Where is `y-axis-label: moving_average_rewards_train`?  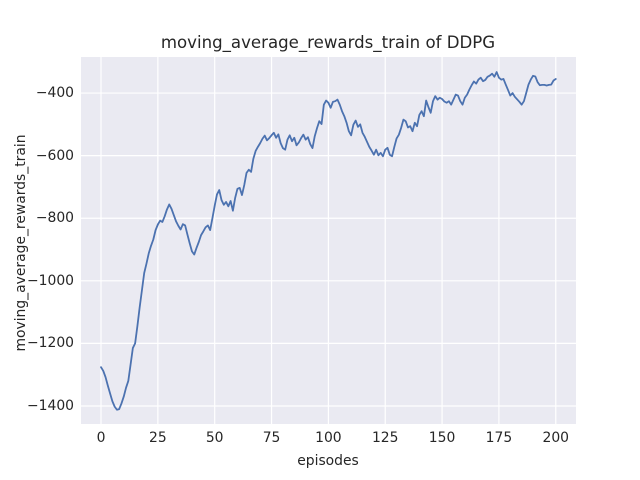
y-axis-label: moving_average_rewards_train is located at coordinates (21, 243).